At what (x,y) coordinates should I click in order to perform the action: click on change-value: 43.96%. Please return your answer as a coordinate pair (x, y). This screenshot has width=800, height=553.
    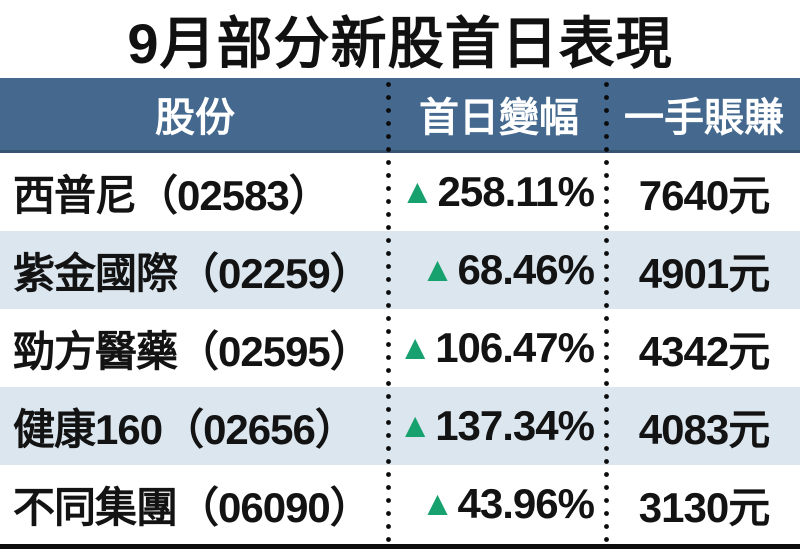
    Looking at the image, I should click on (526, 503).